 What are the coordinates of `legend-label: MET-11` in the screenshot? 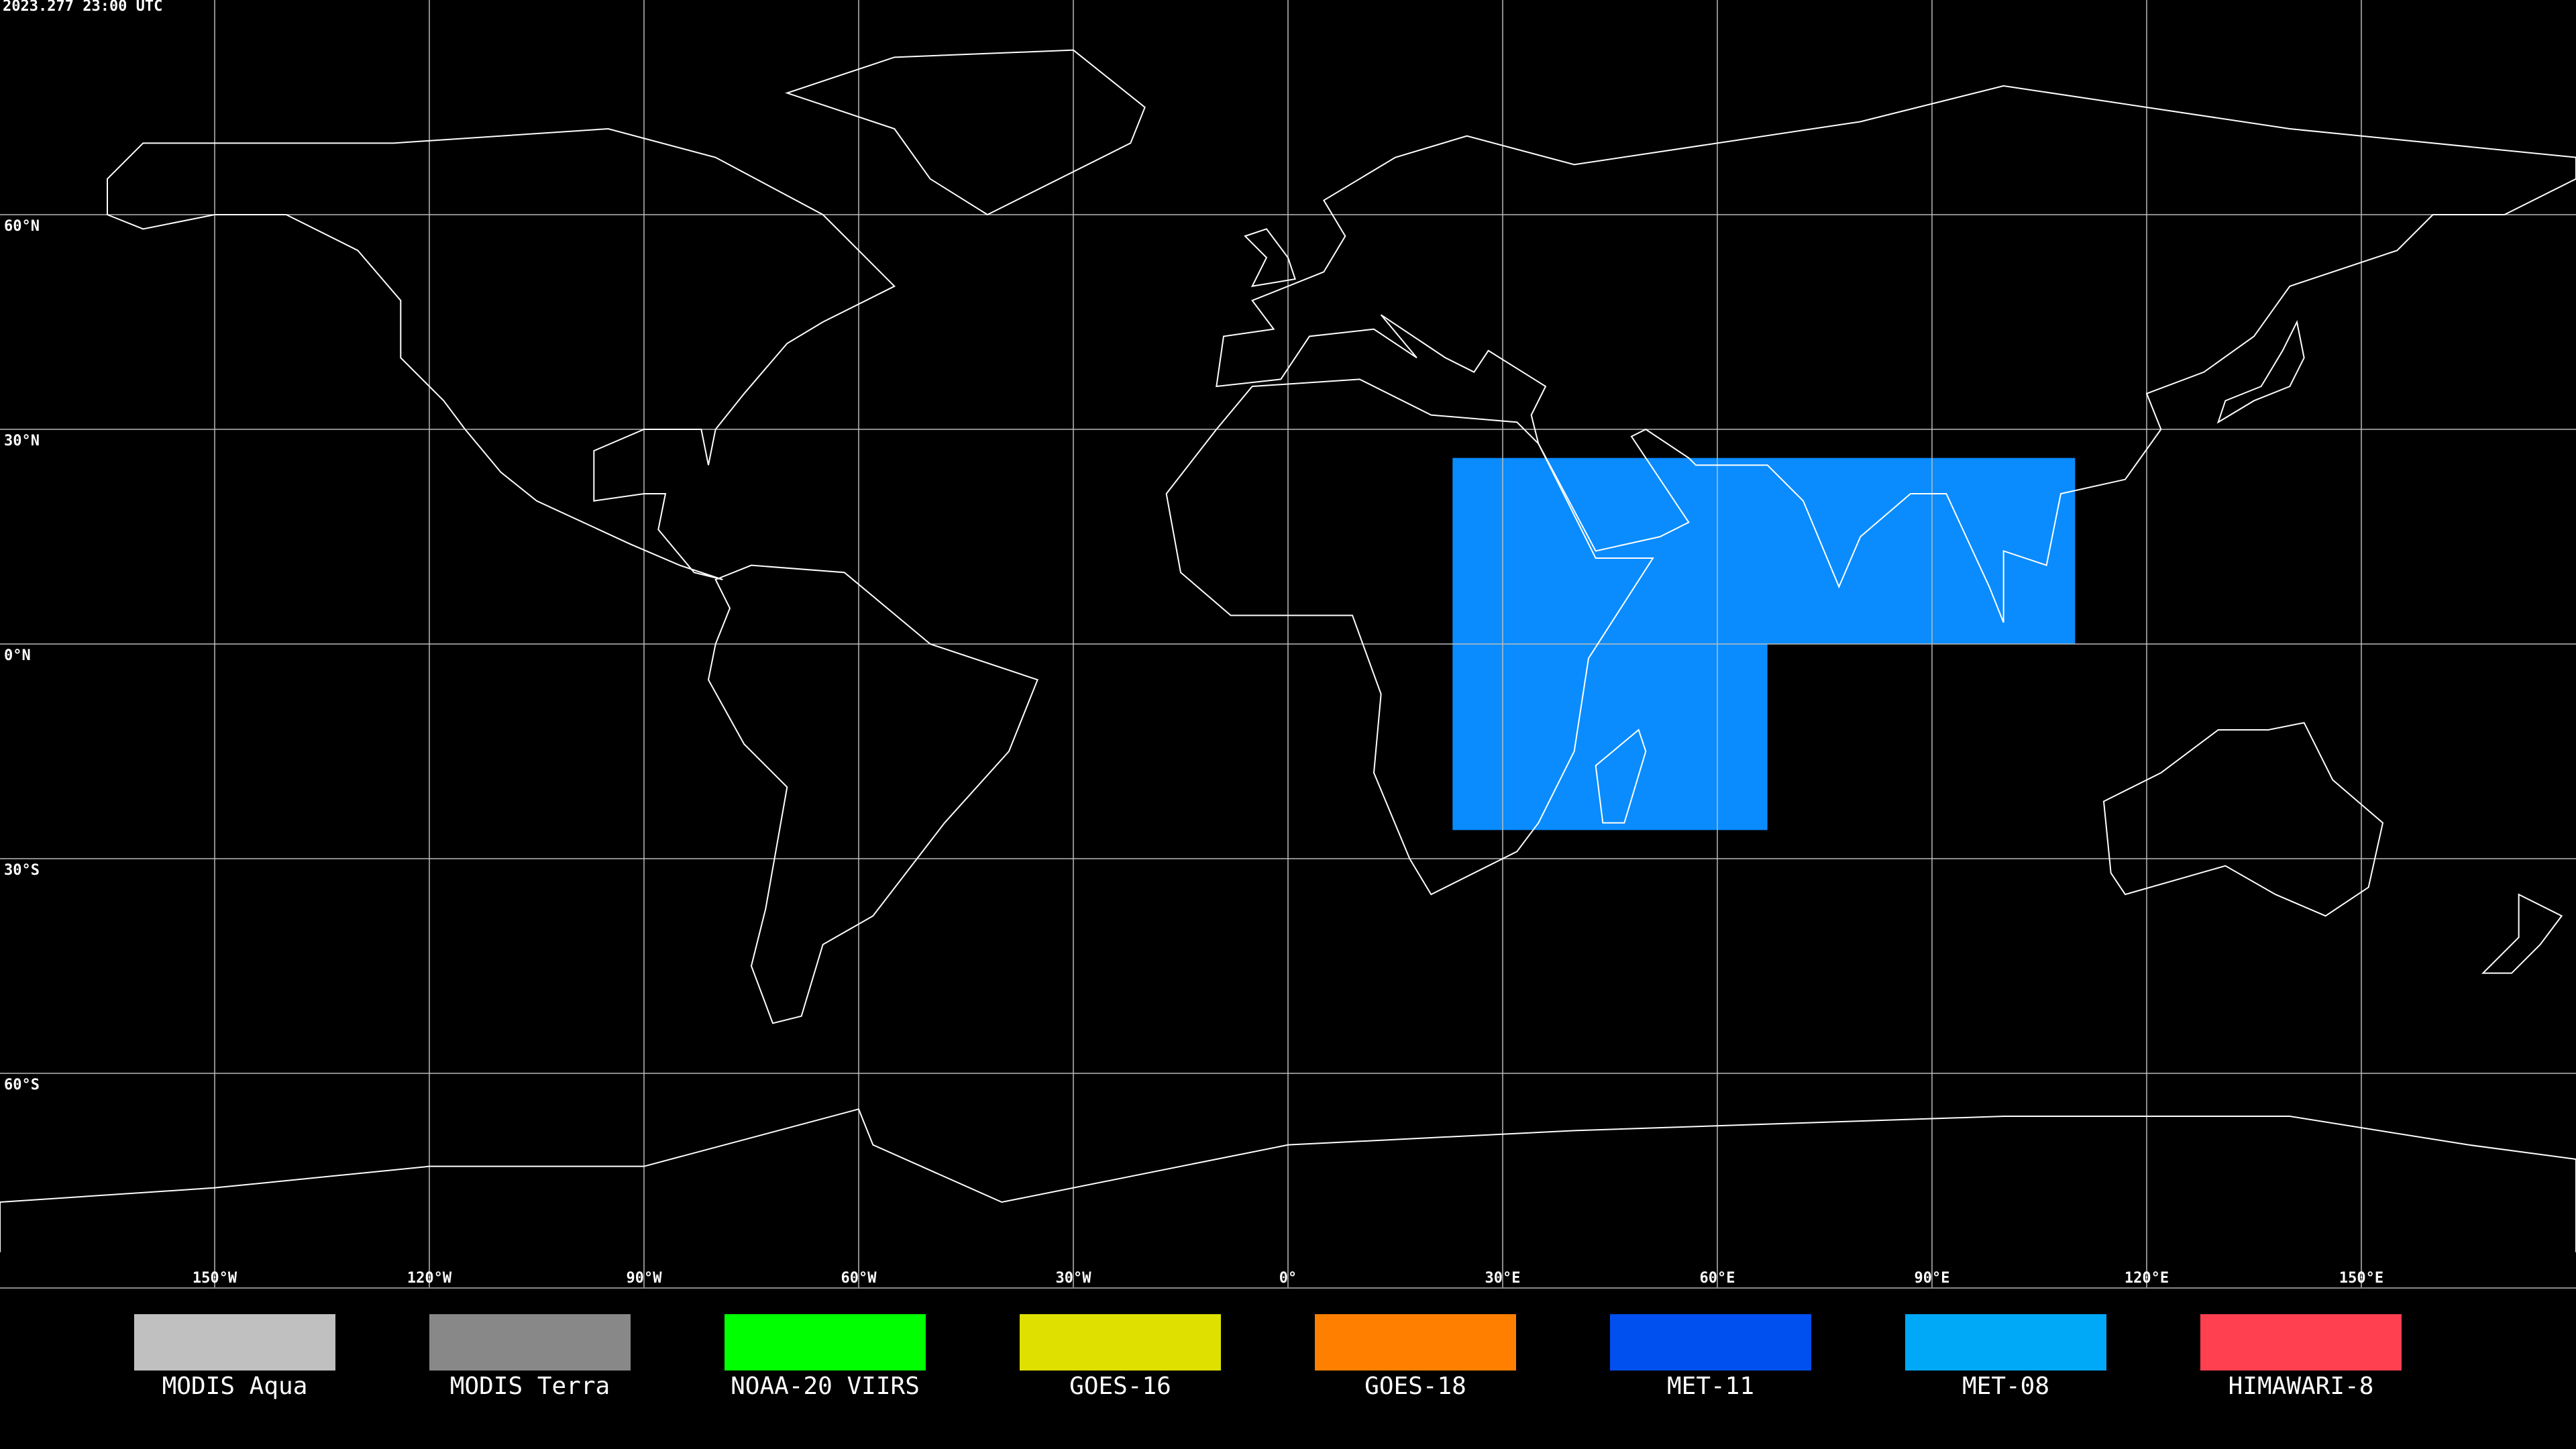 It's located at (1710, 1386).